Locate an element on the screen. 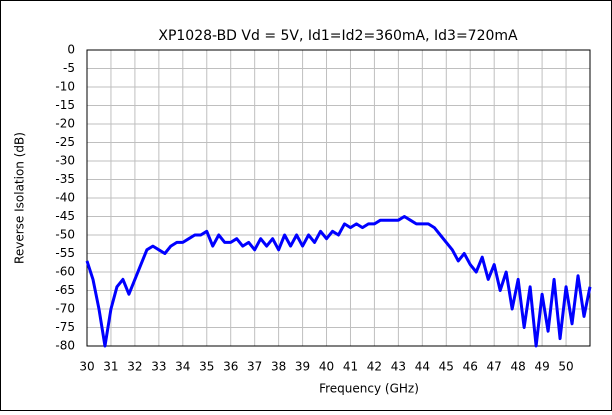 The image size is (612, 415). x-tick-label: 40 is located at coordinates (326, 367).